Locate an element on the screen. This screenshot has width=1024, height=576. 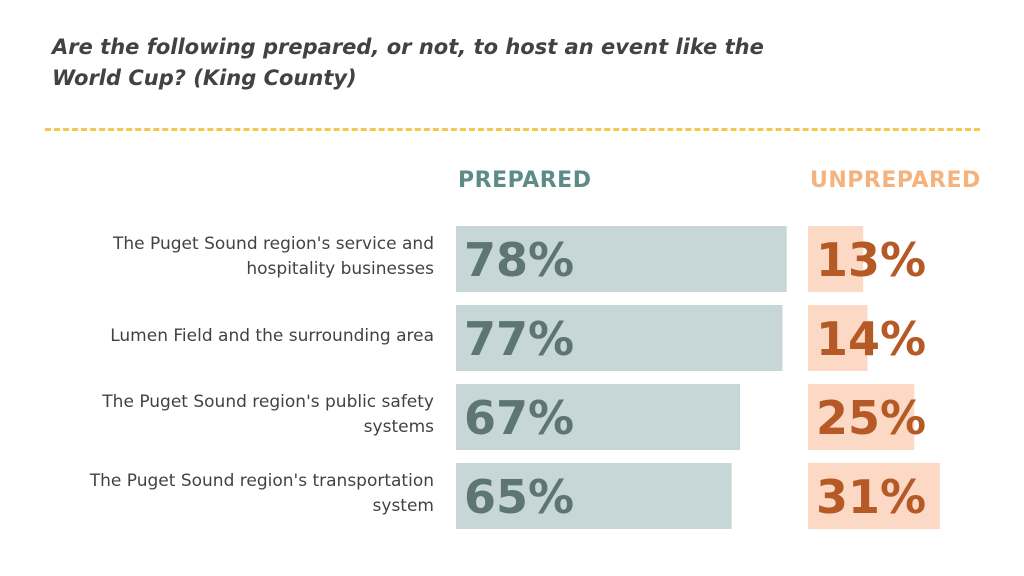
category-label-line: hospitality businesses is located at coordinates (340, 269).